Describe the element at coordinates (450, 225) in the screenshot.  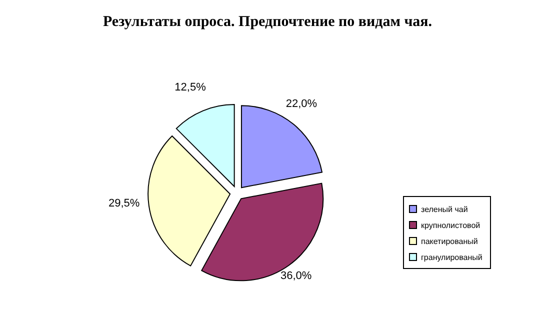
I see `legend-label: крупнолистовой` at that location.